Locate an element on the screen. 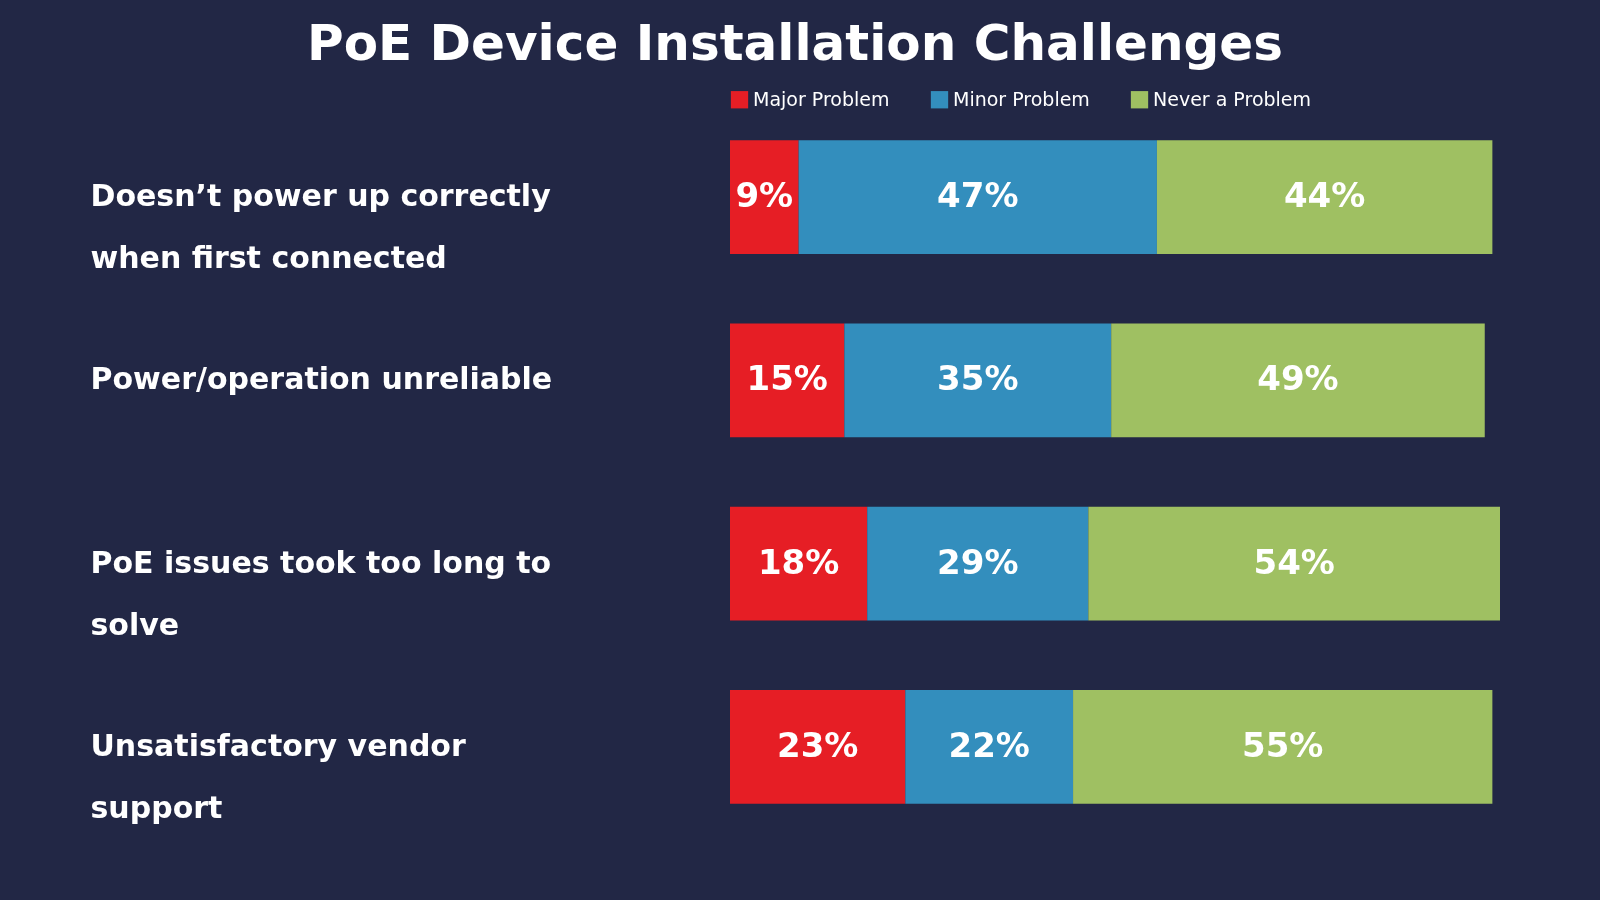  data-label: 54% is located at coordinates (1294, 561).